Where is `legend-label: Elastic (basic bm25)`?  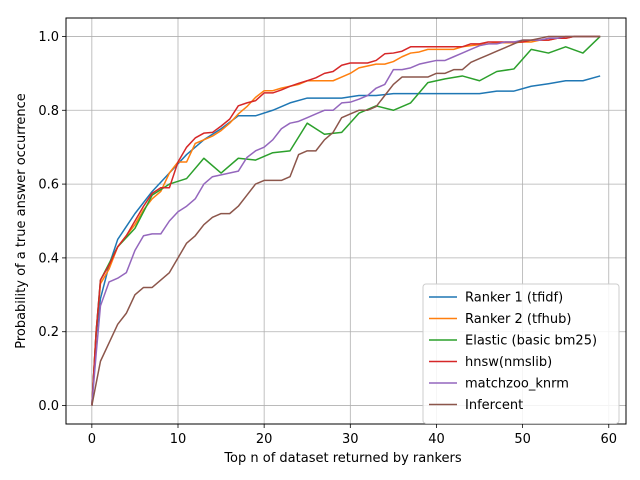
legend-label: Elastic (basic bm25) is located at coordinates (531, 341).